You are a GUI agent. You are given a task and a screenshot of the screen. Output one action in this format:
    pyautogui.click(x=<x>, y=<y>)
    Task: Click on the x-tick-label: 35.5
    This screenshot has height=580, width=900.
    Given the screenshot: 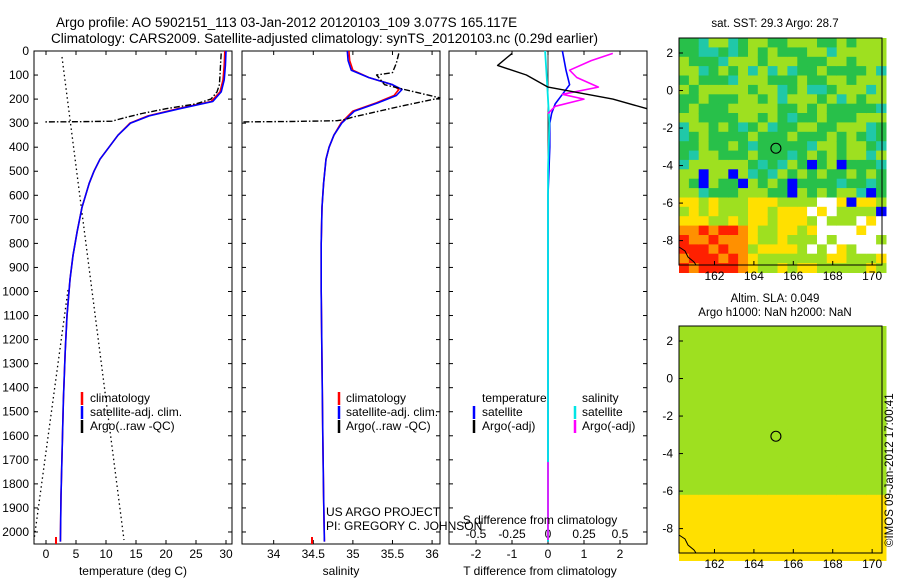 What is the action you would take?
    pyautogui.click(x=393, y=554)
    